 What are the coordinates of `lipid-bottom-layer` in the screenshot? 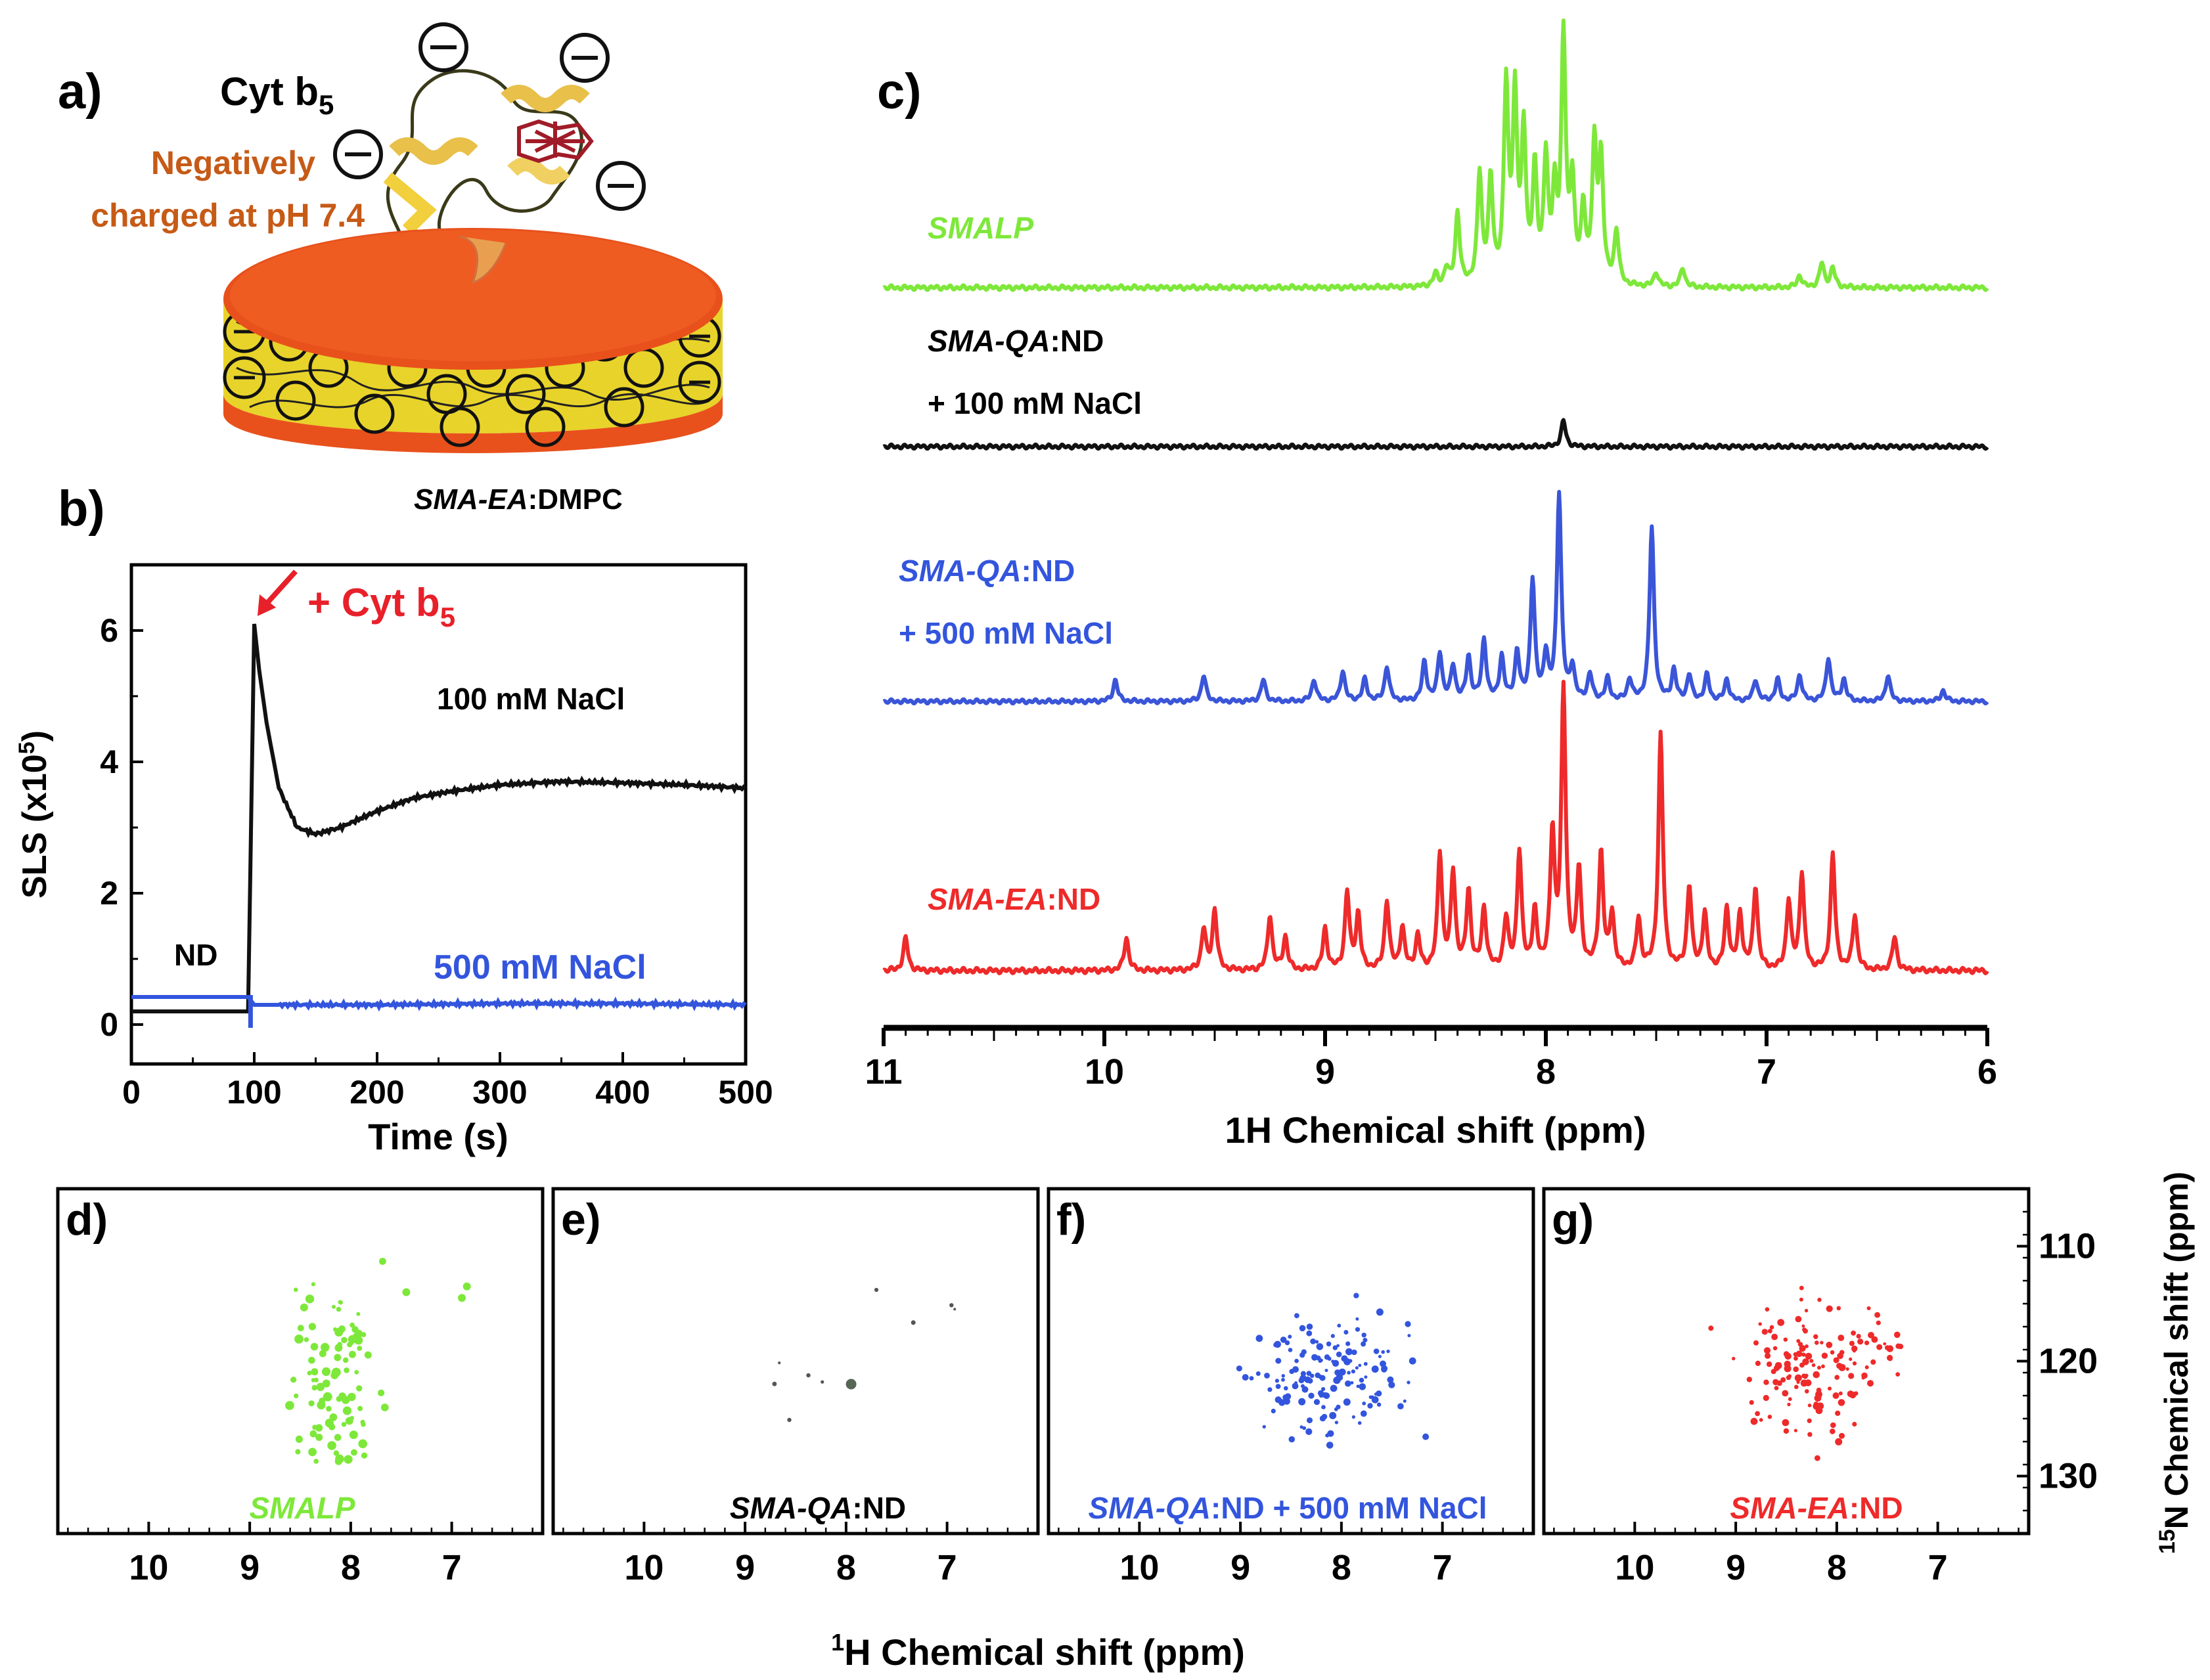 It's located at (473, 423).